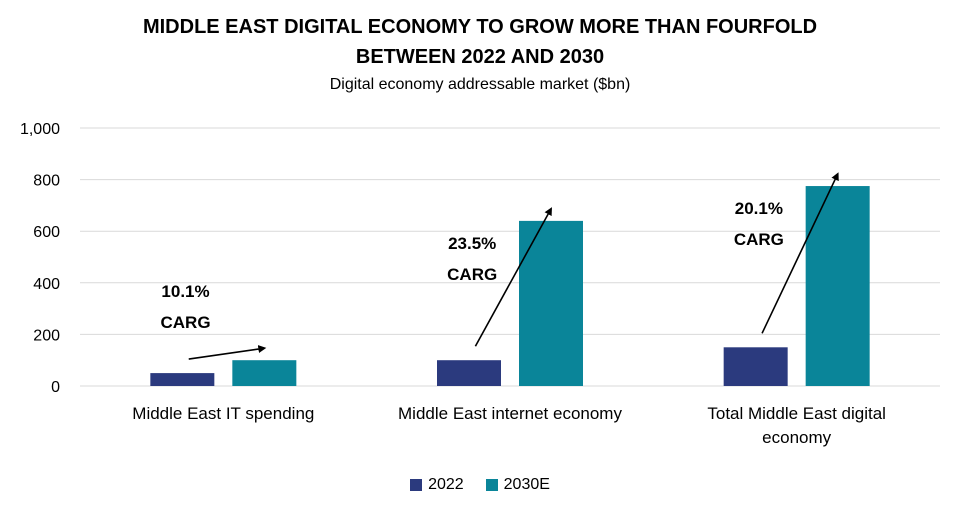 This screenshot has height=507, width=960. What do you see at coordinates (526, 484) in the screenshot?
I see `legend-label-2030e: 2030E` at bounding box center [526, 484].